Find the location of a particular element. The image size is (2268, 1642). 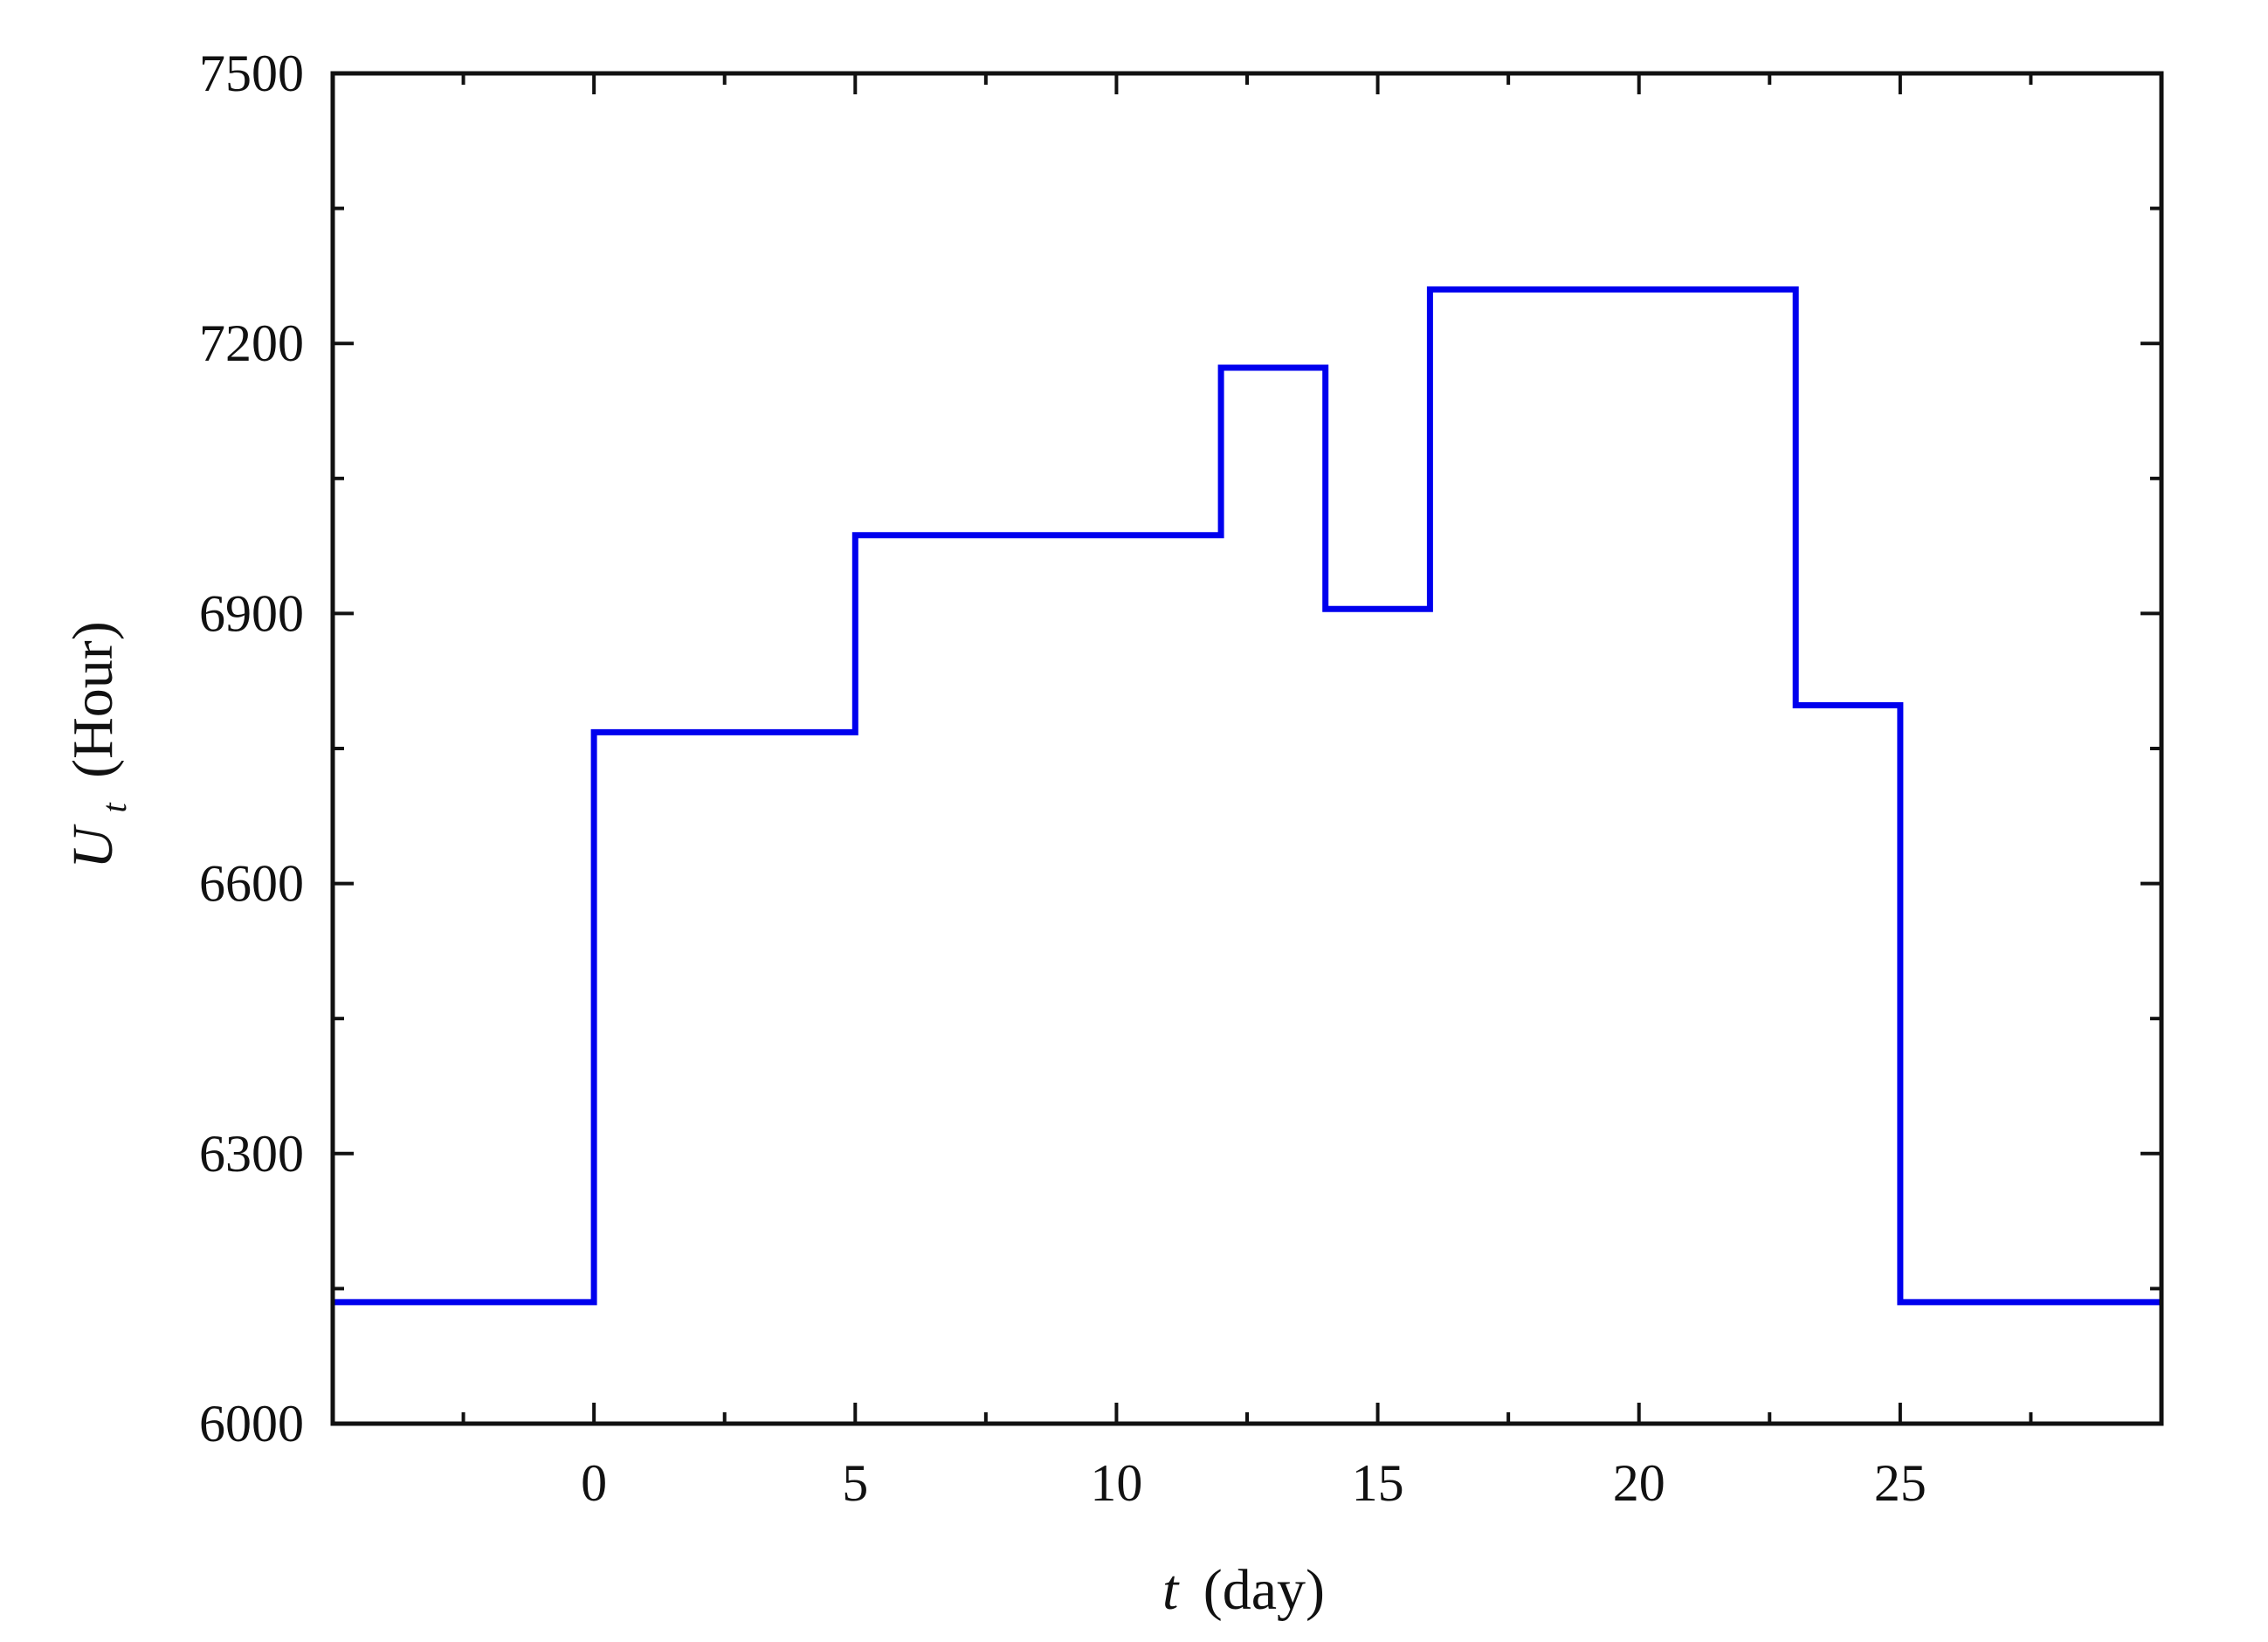

y-tick-label: 6000 is located at coordinates (251, 1423).